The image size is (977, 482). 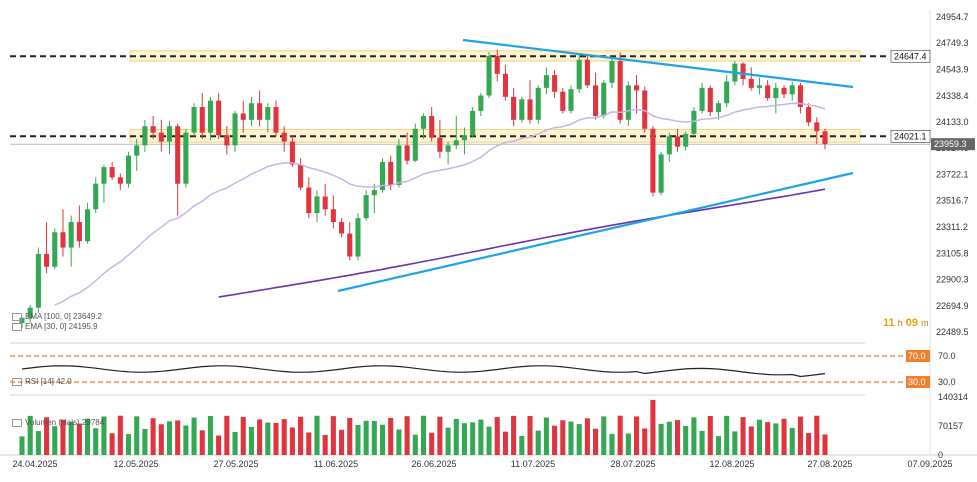 What do you see at coordinates (433, 464) in the screenshot?
I see `time-tick-label: 26.06.2025` at bounding box center [433, 464].